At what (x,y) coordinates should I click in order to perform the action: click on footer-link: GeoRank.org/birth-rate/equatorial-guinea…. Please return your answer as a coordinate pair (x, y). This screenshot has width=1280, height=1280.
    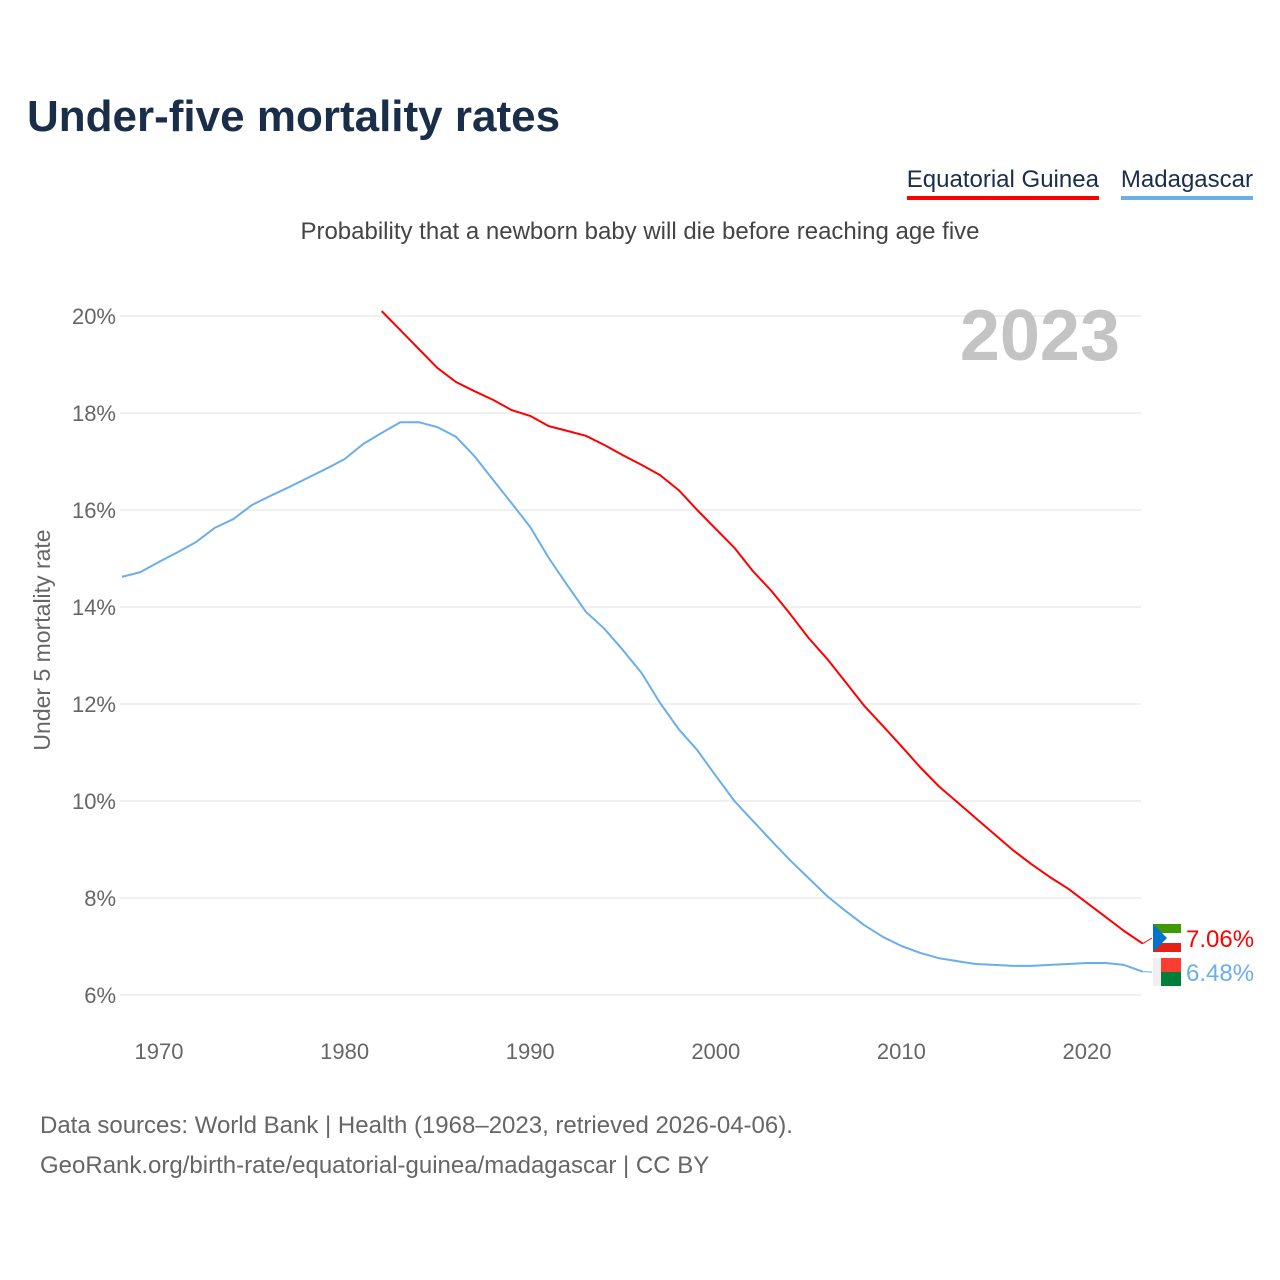
    Looking at the image, I should click on (375, 1165).